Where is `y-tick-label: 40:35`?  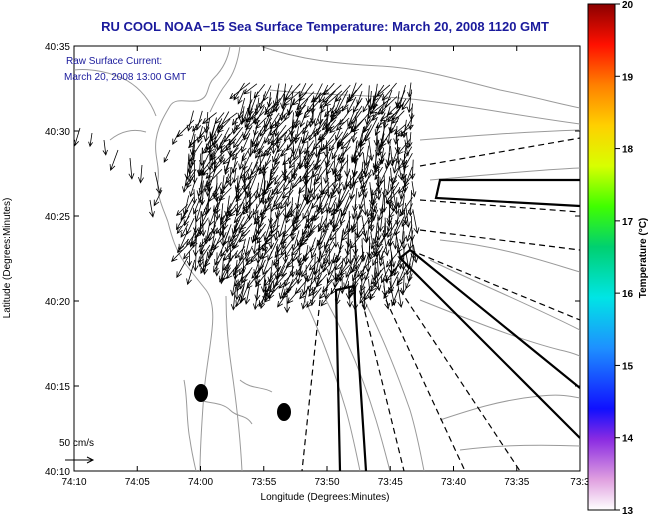
y-tick-label: 40:35 is located at coordinates (57, 47).